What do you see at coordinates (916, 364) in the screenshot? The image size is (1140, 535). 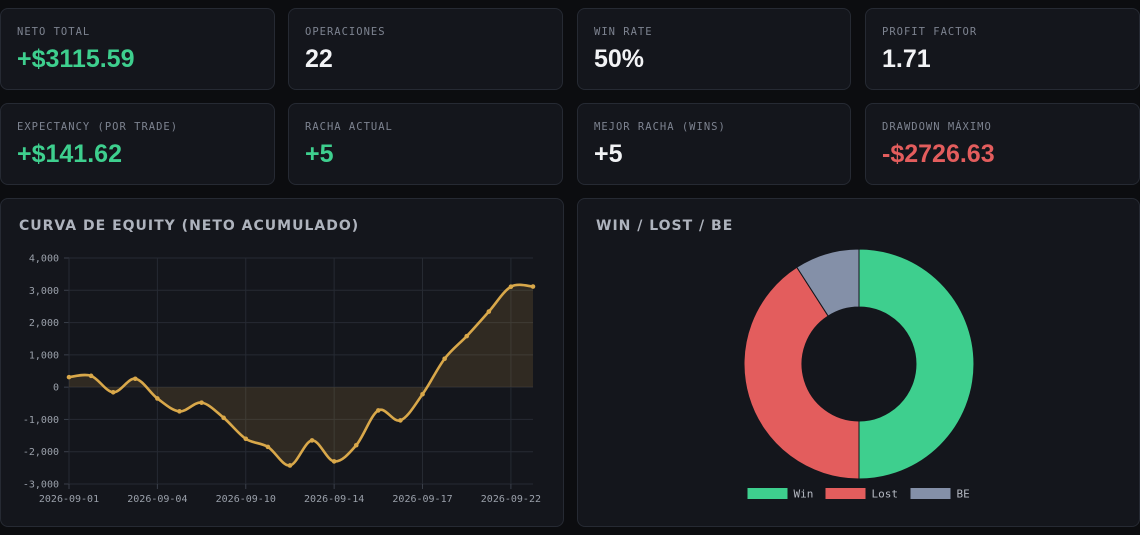 I see `donut-slice-win` at bounding box center [916, 364].